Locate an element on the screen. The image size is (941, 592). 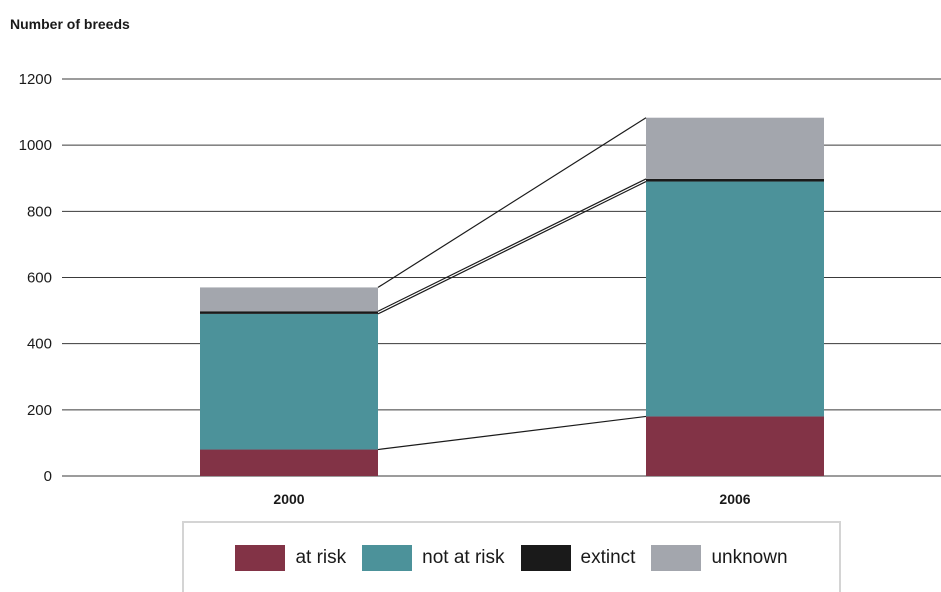
legend-swatch-not-at-risk is located at coordinates (387, 557).